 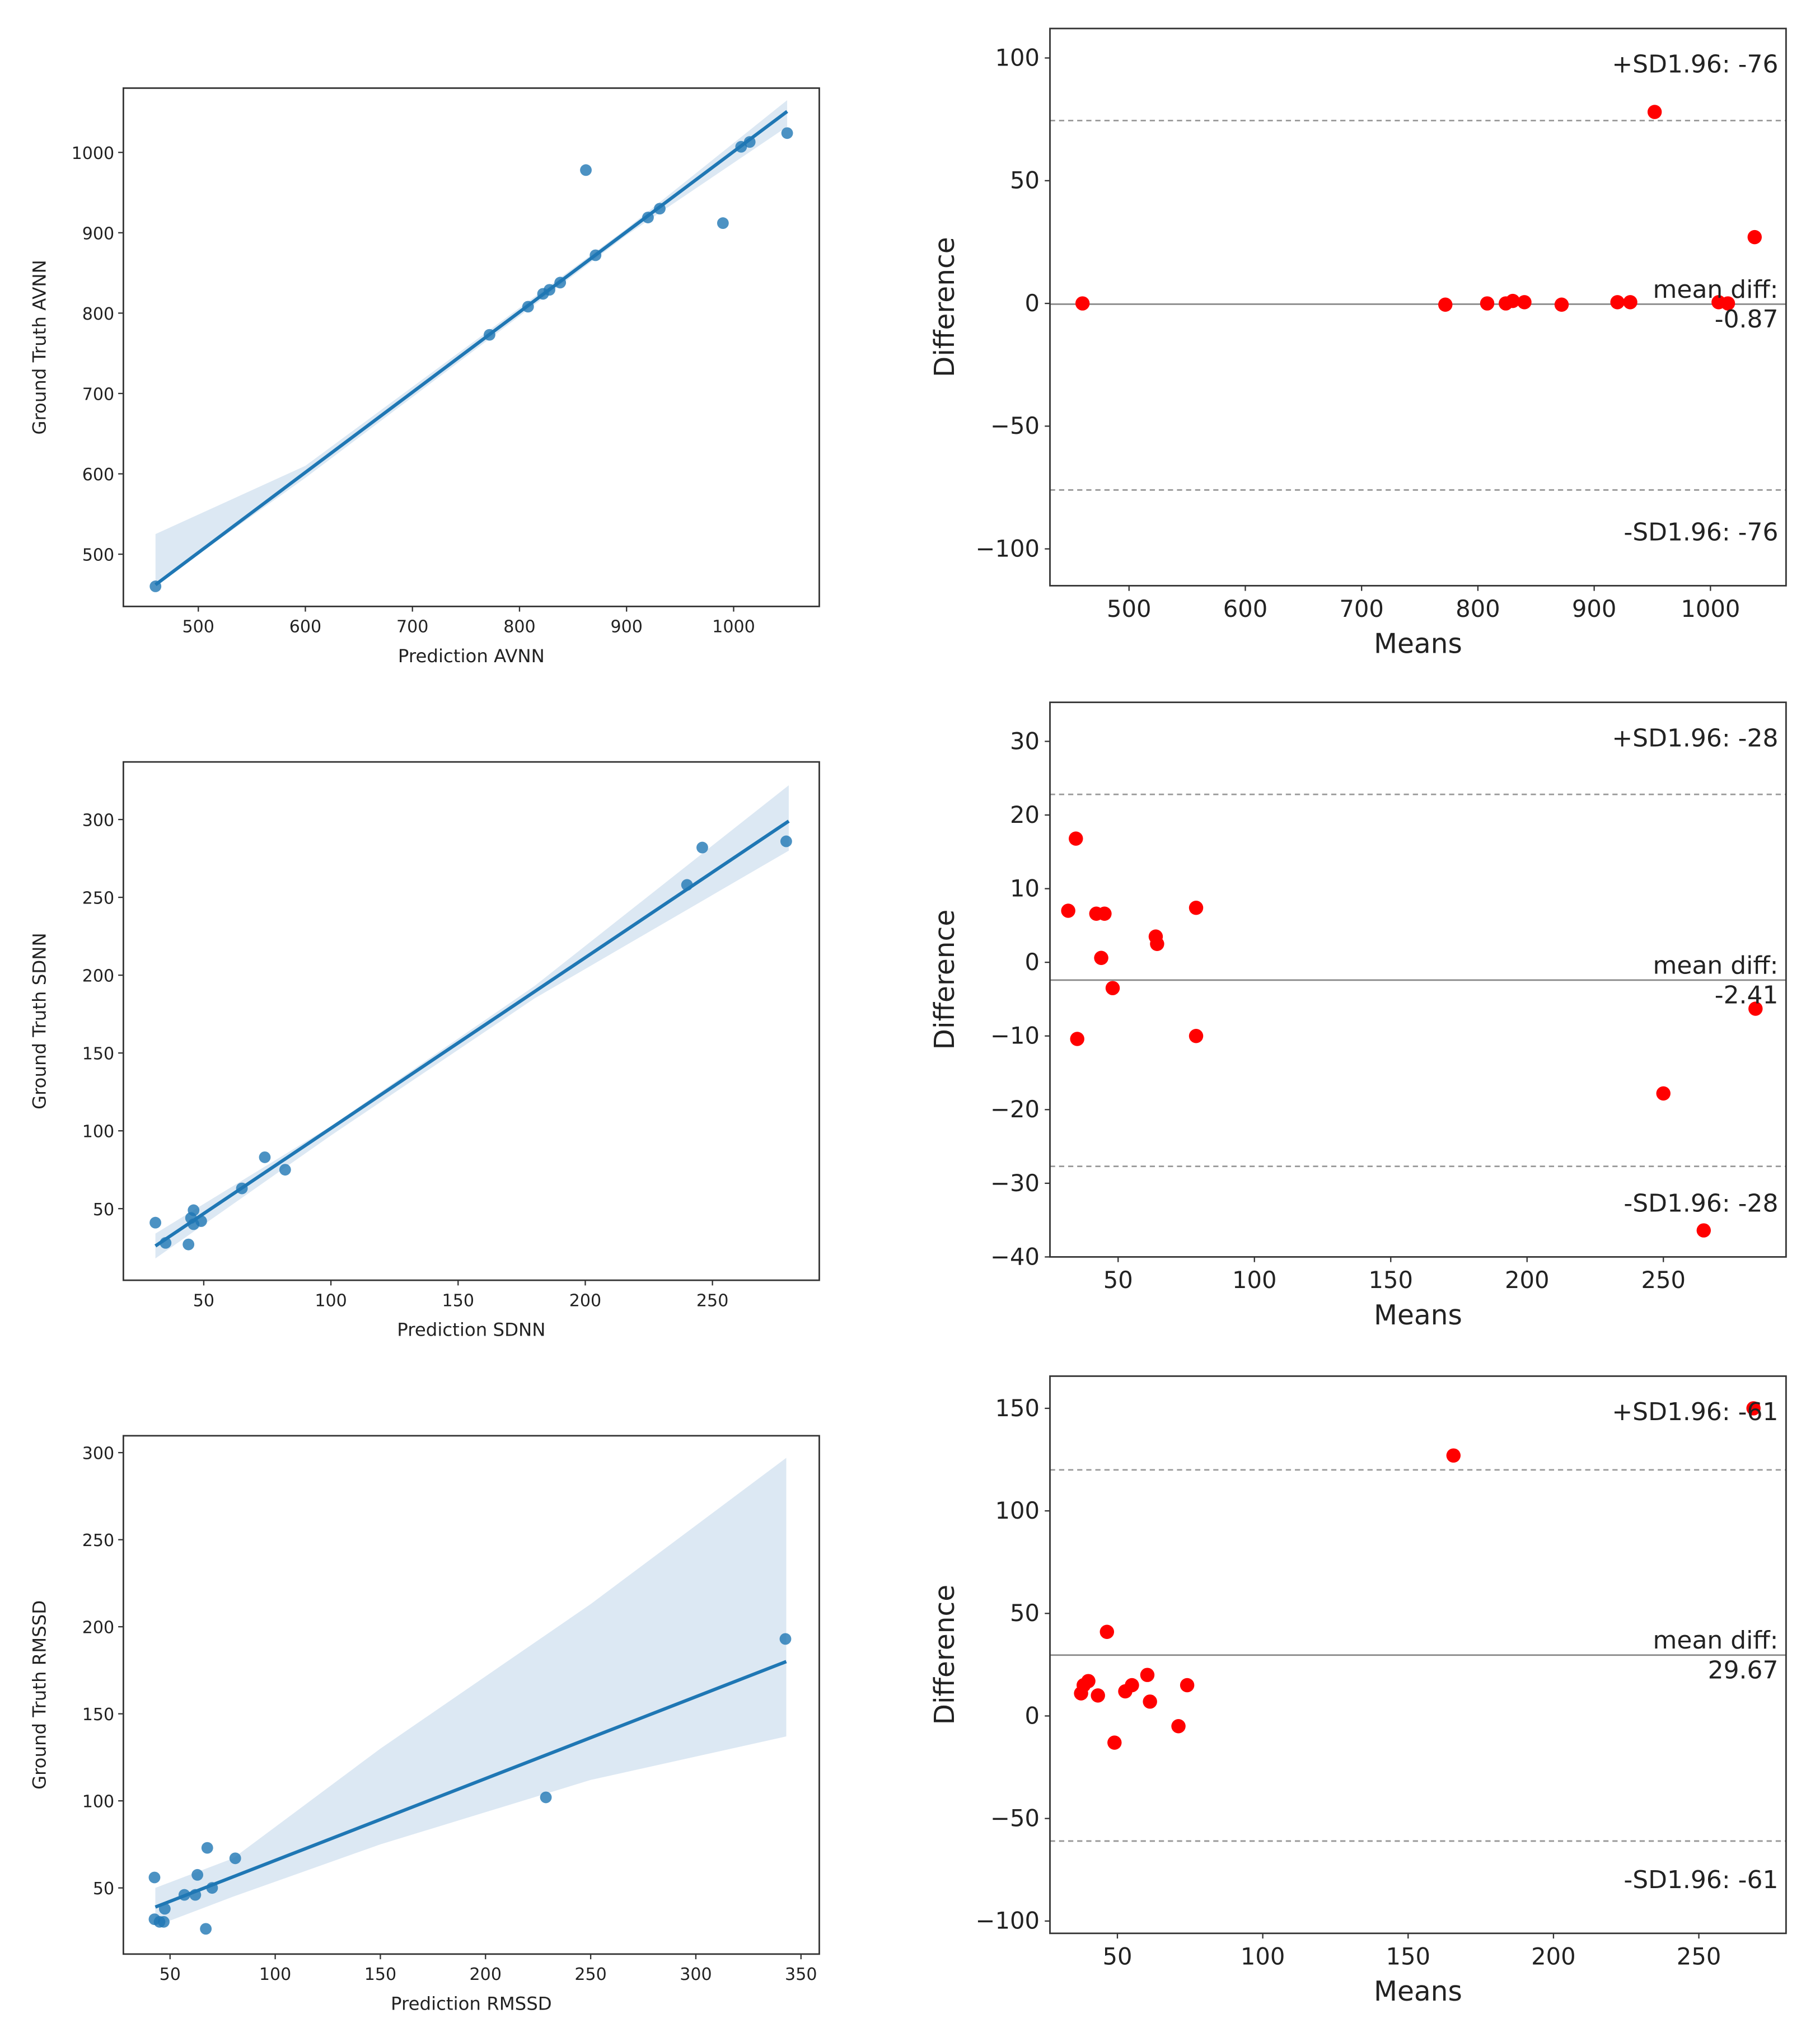 What do you see at coordinates (98, 899) in the screenshot?
I see `y-tick-label: 250` at bounding box center [98, 899].